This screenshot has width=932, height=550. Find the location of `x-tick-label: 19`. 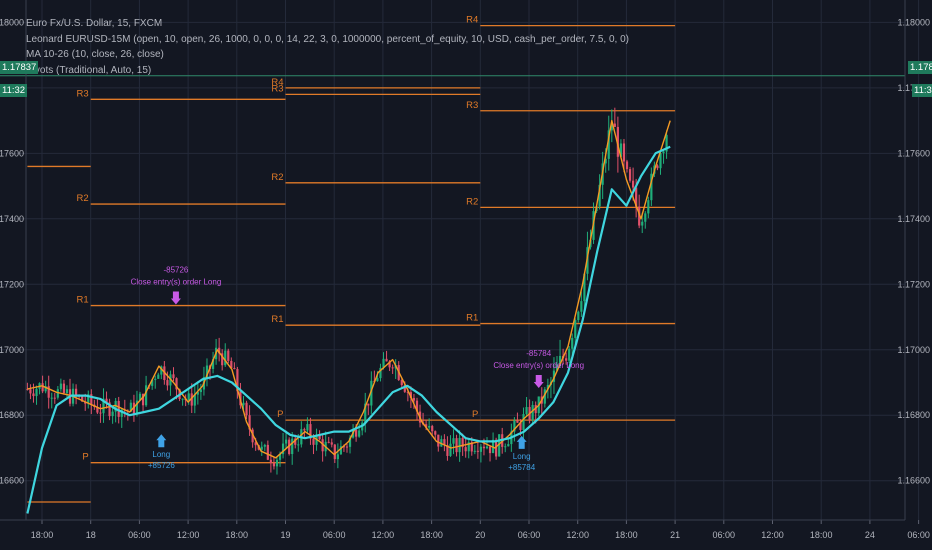

x-tick-label: 19 is located at coordinates (285, 535).